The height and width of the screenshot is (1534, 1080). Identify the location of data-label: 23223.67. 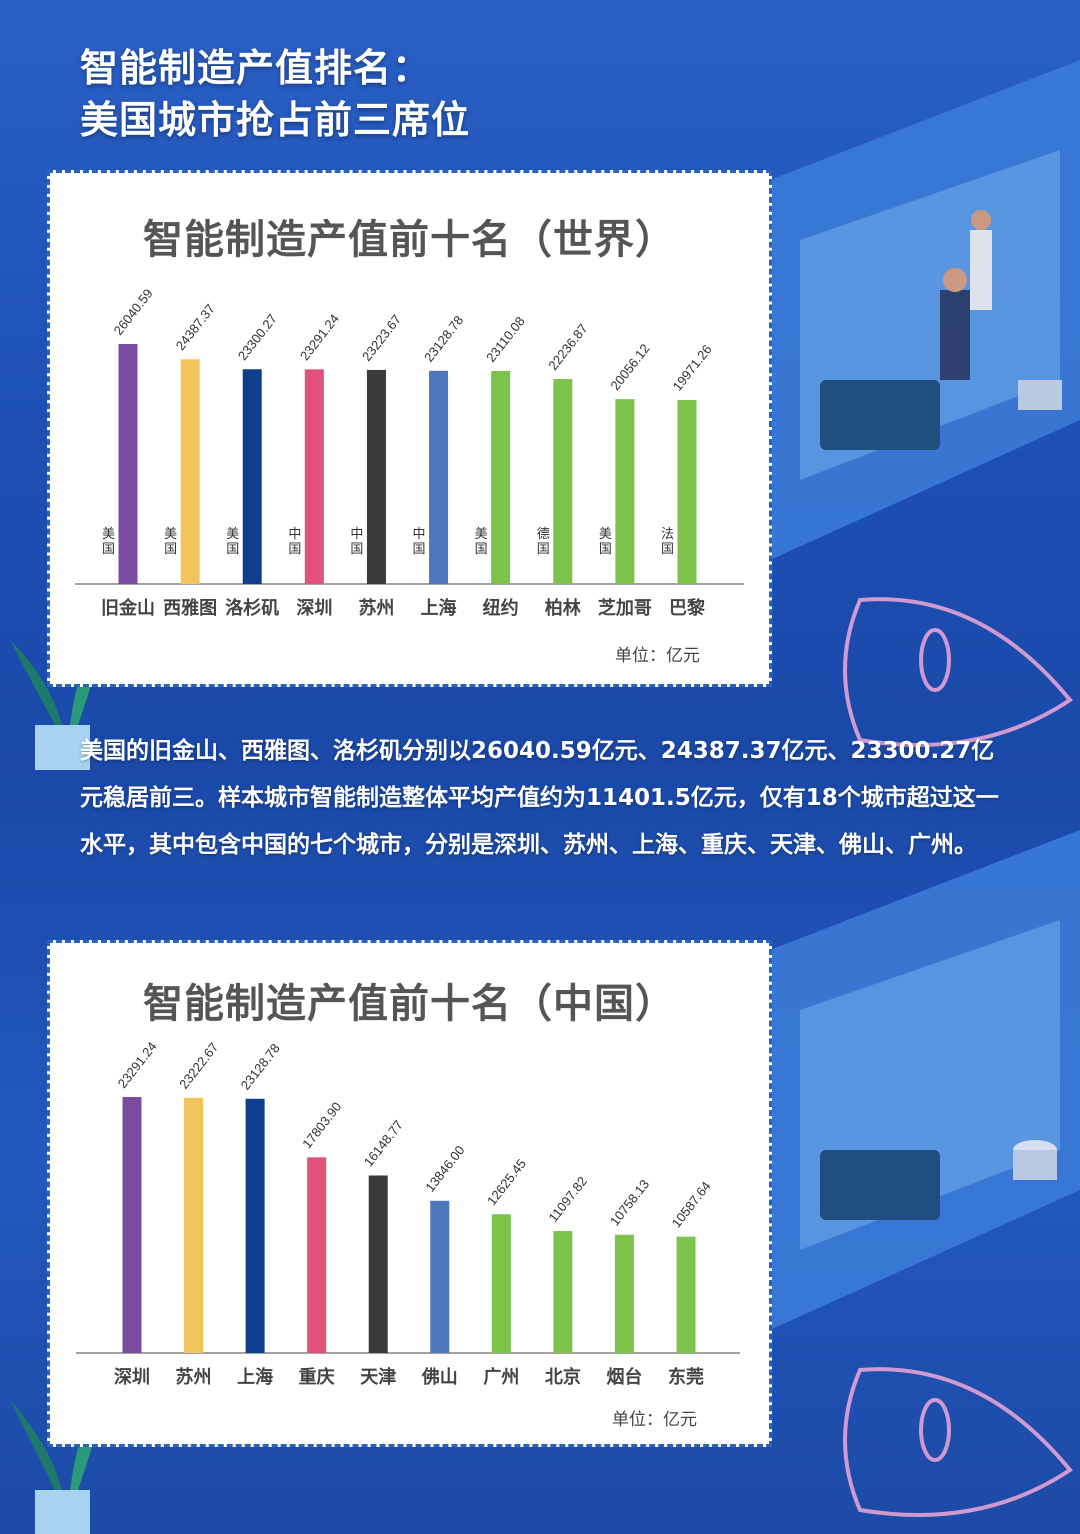
(381, 338).